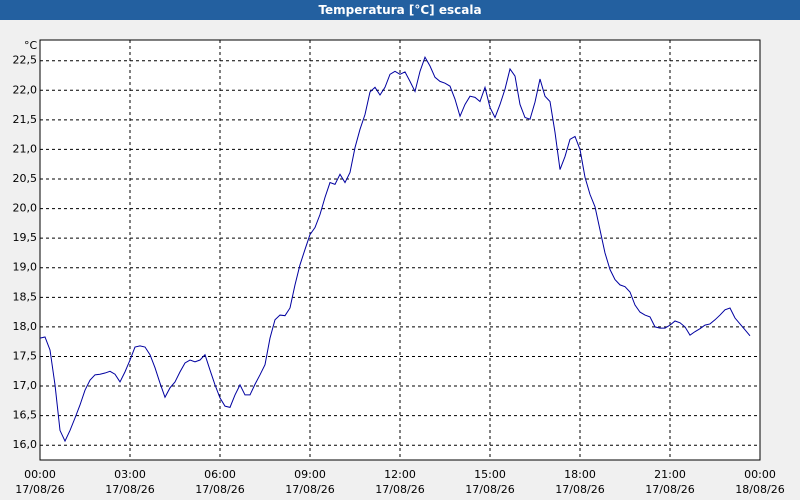  Describe the element at coordinates (25, 89) in the screenshot. I see `y-tick-label: 22,0` at that location.